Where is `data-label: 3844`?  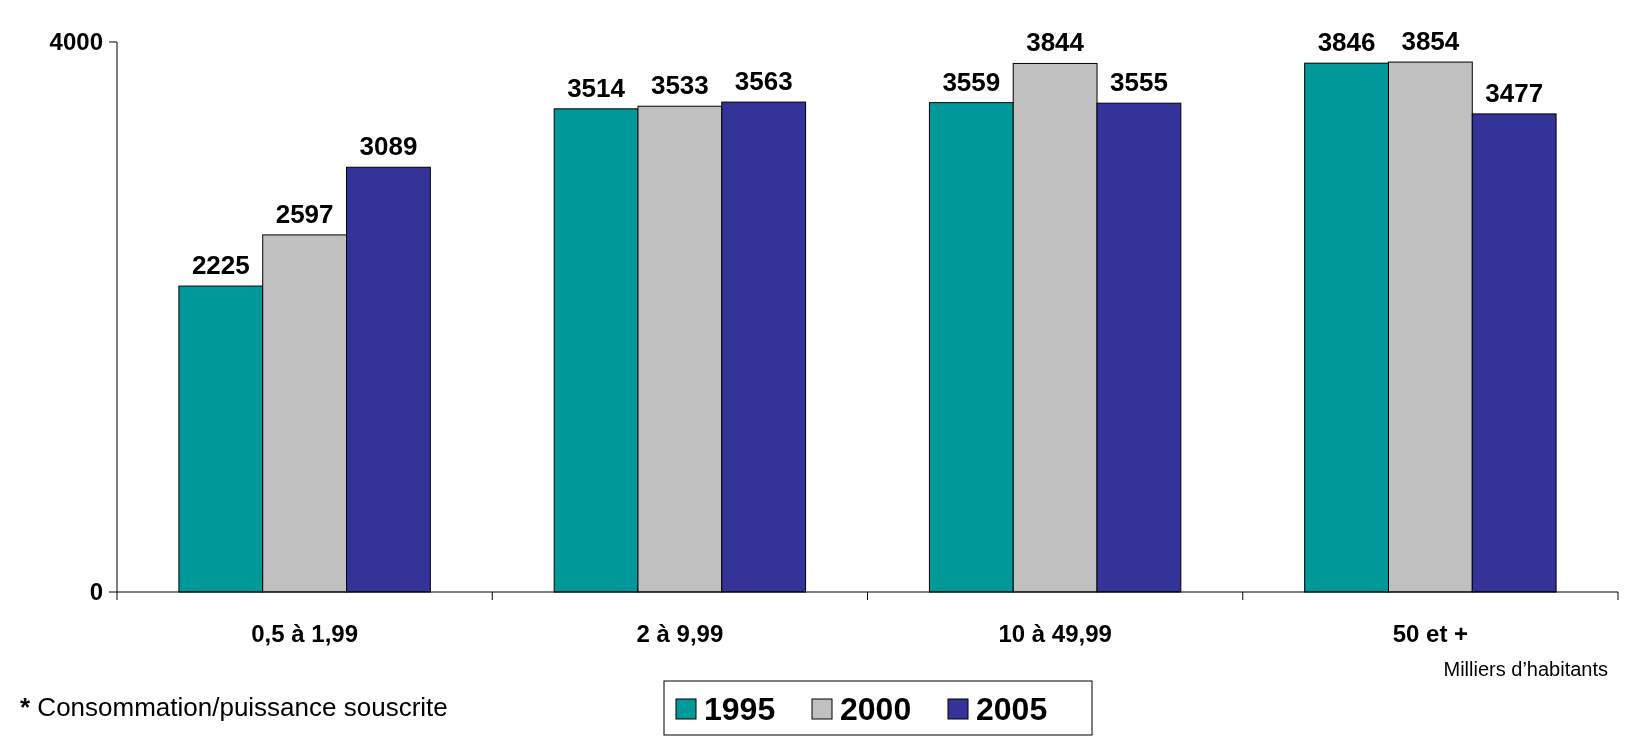
data-label: 3844 is located at coordinates (1055, 42).